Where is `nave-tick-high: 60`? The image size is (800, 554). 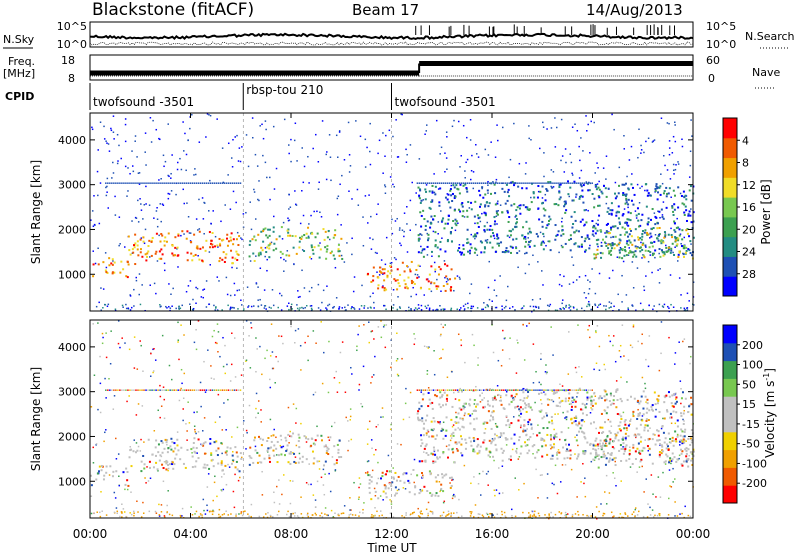
nave-tick-high: 60 is located at coordinates (713, 60).